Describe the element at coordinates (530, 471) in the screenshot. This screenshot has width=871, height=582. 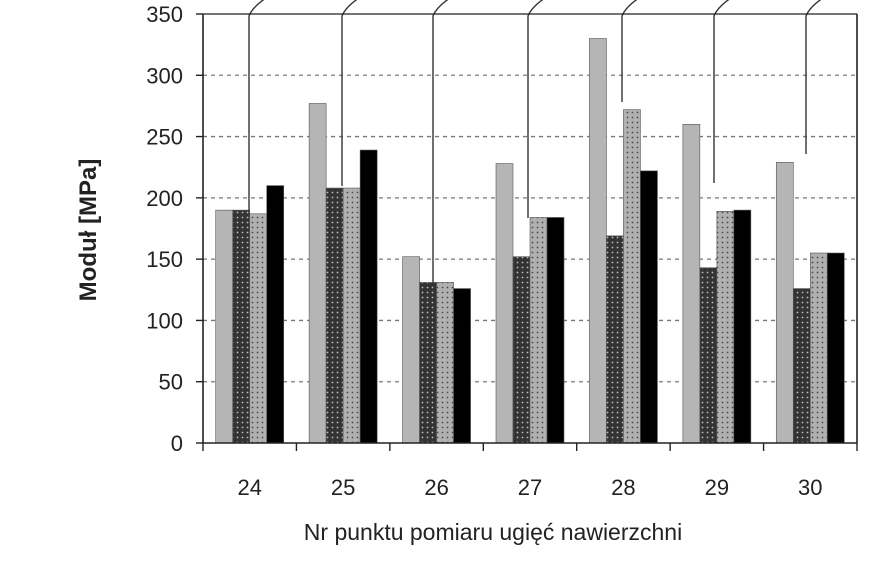
I see `x-tick-labels: 24 25 26 27 28 29 30` at that location.